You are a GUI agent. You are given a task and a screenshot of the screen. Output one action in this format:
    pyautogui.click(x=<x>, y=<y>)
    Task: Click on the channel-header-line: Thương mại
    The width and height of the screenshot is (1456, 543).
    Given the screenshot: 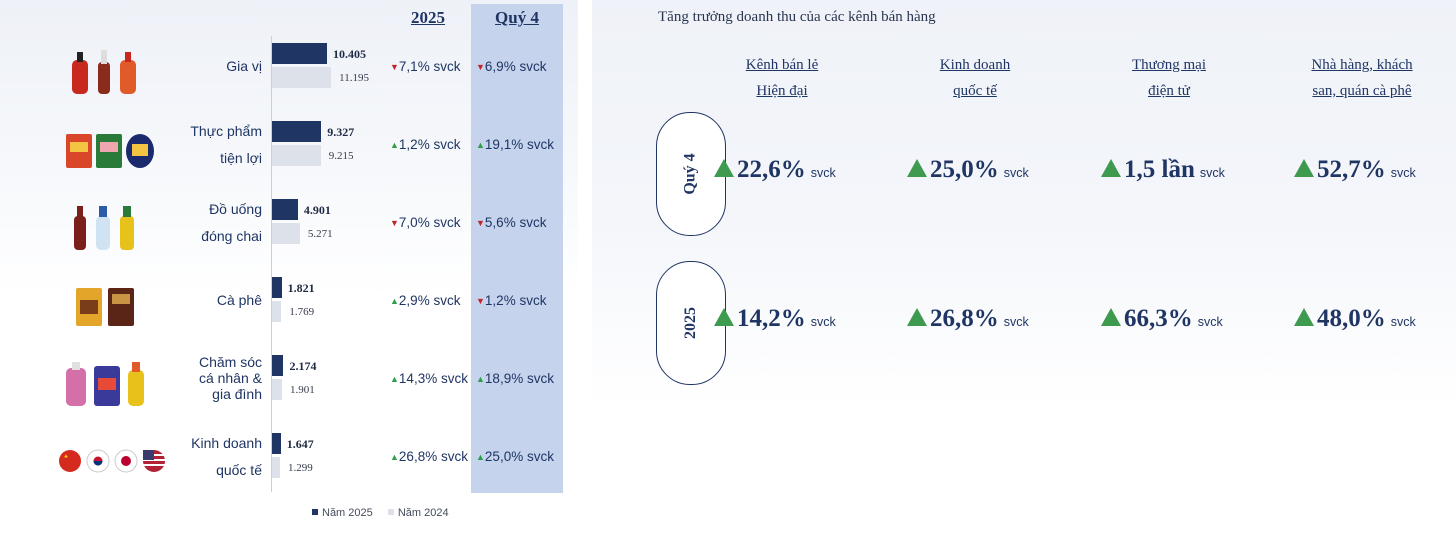 What is the action you would take?
    pyautogui.click(x=1169, y=65)
    